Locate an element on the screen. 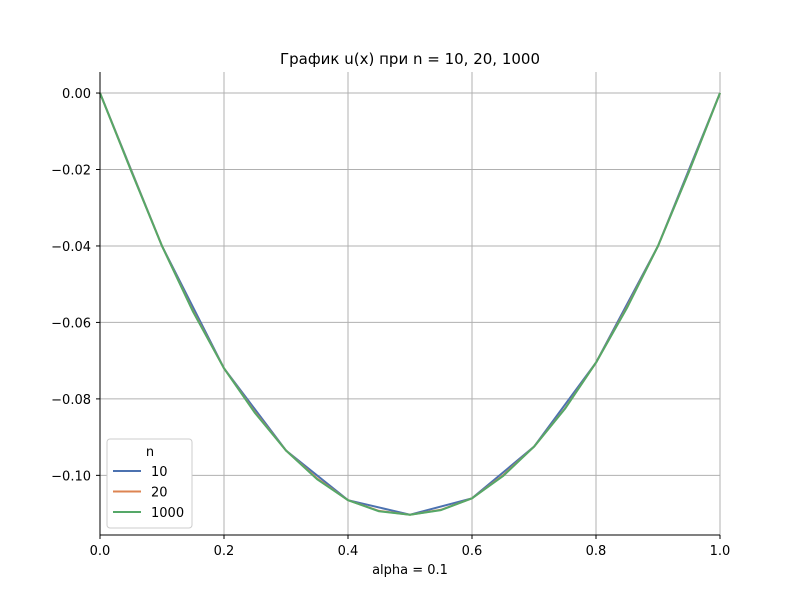 This screenshot has height=600, width=800. x-tick-label: 0.8 is located at coordinates (596, 551).